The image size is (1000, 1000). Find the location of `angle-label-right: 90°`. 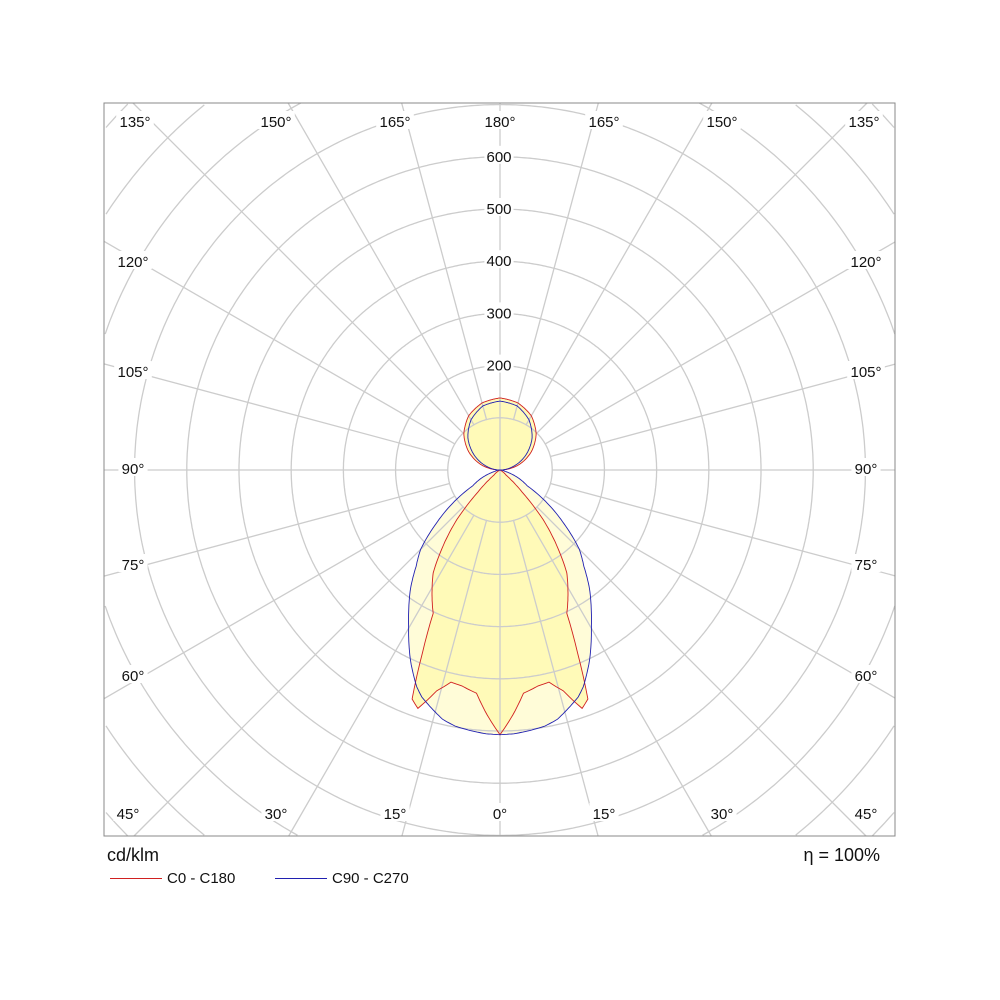

angle-label-right: 90° is located at coordinates (866, 469).